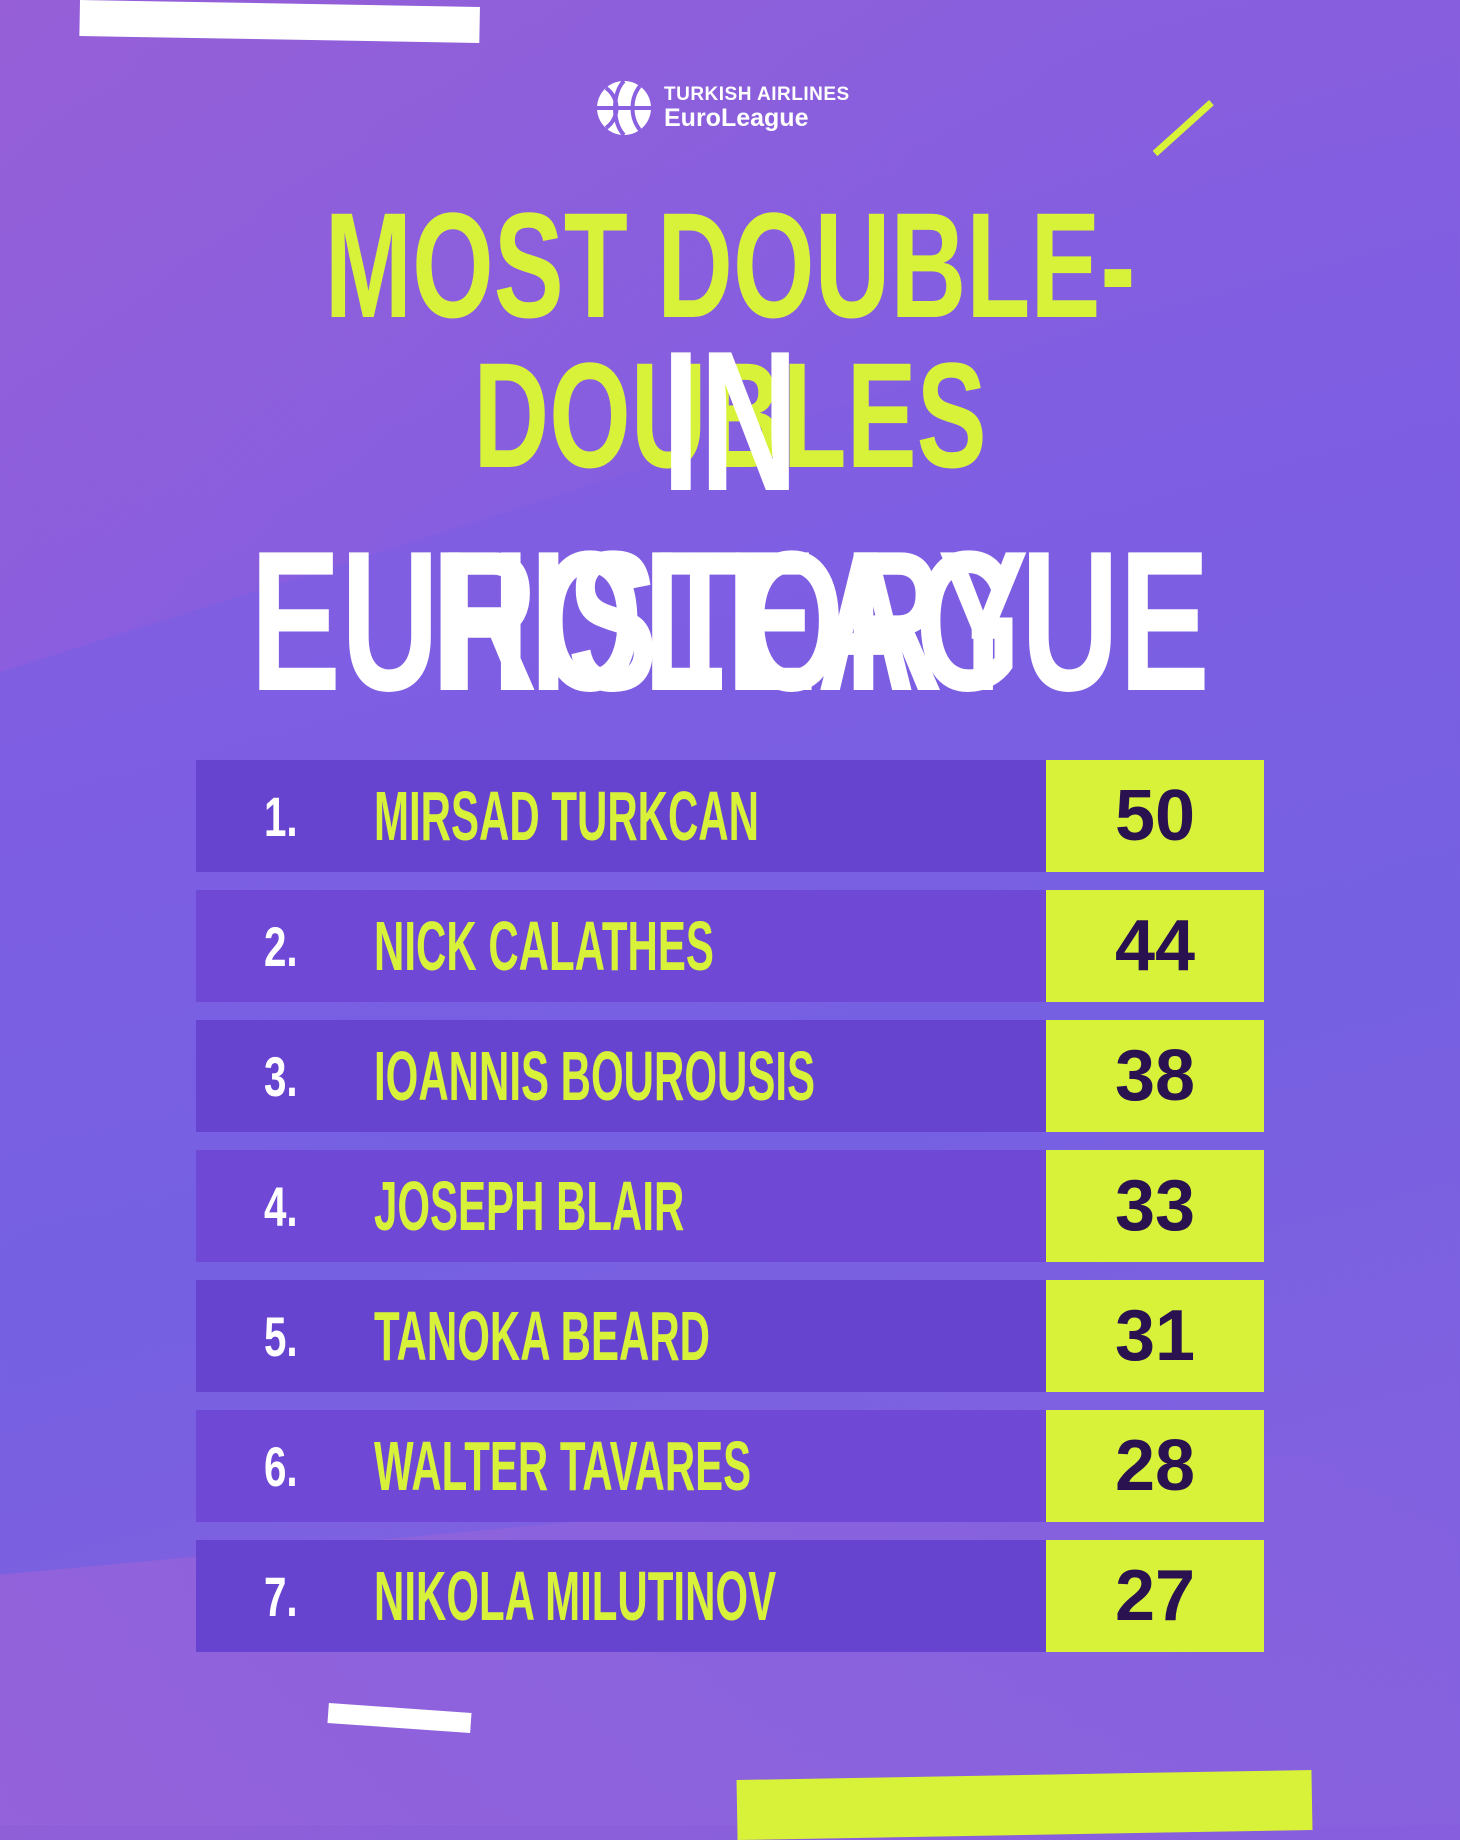 This screenshot has width=1460, height=1840. I want to click on value-cell: 38, so click(1155, 1076).